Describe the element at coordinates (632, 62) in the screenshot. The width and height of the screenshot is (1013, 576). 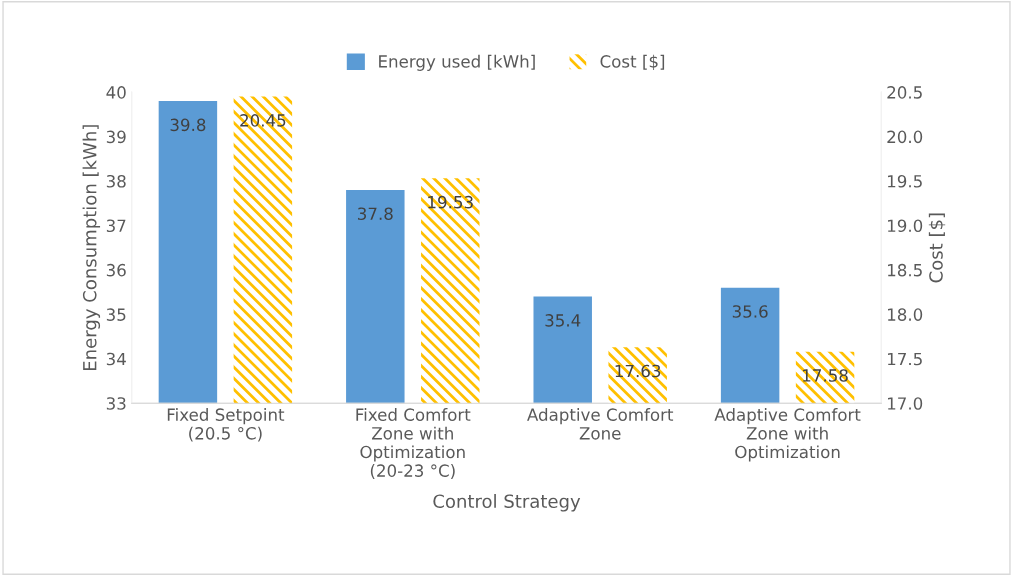
I see `legend-label: Cost [$]` at that location.